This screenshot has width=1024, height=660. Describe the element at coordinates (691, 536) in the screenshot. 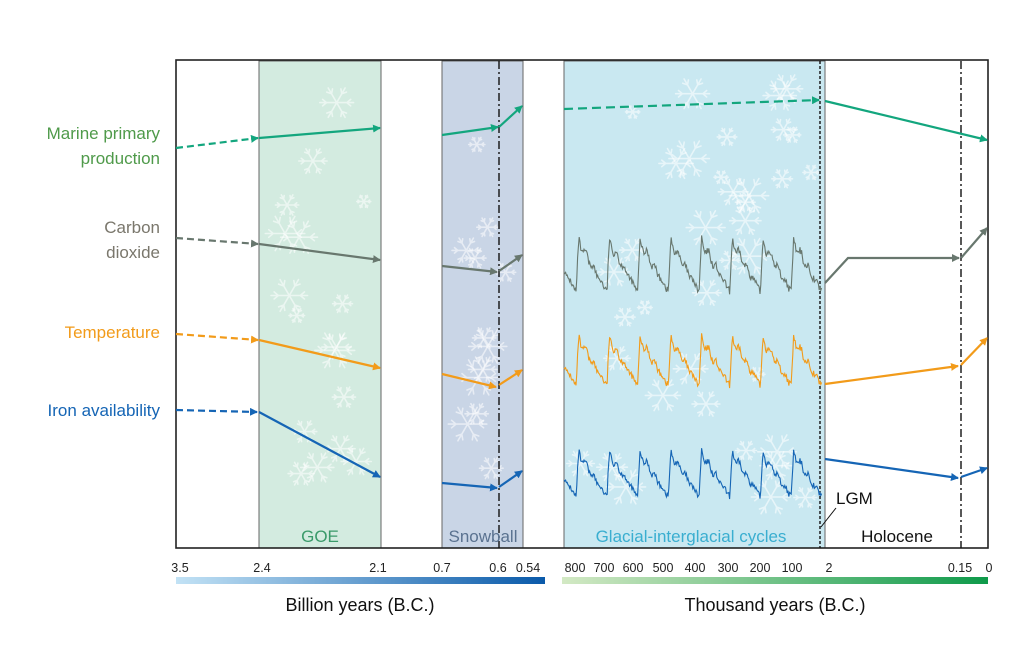

I see `period-label-glacial: Glacial-interglacial cycles` at that location.